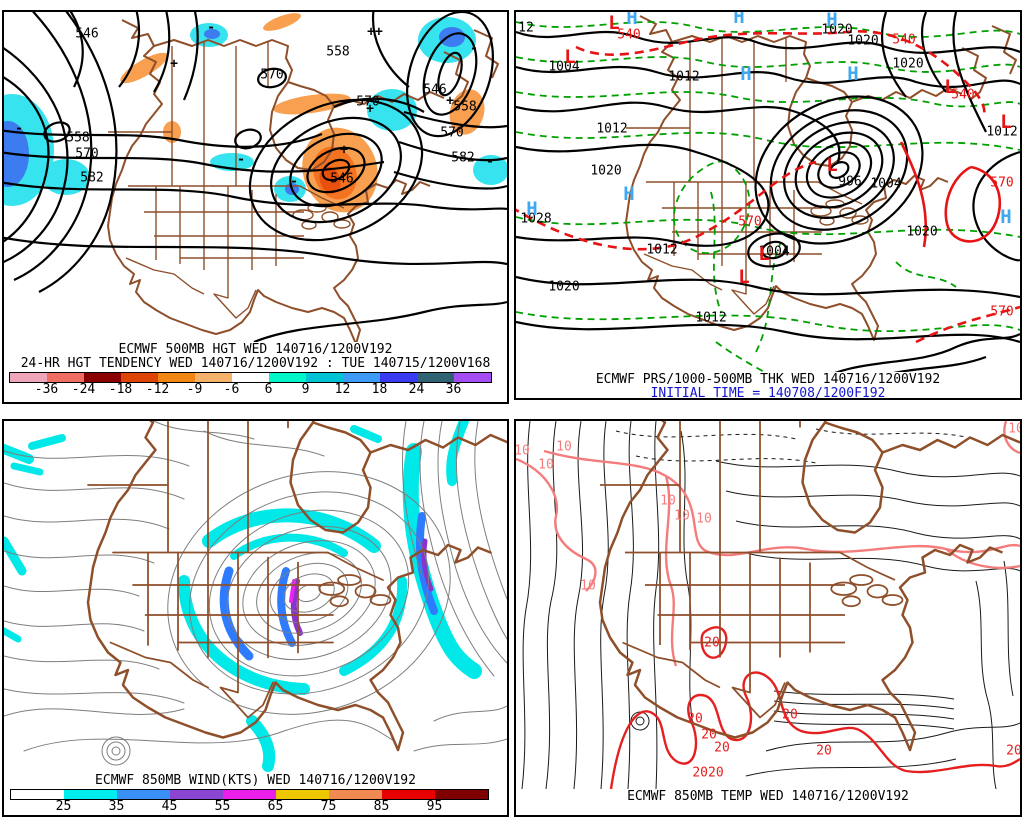 The image size is (1024, 819). Describe the element at coordinates (381, 806) in the screenshot. I see `colorbar-tick-label: 85` at that location.